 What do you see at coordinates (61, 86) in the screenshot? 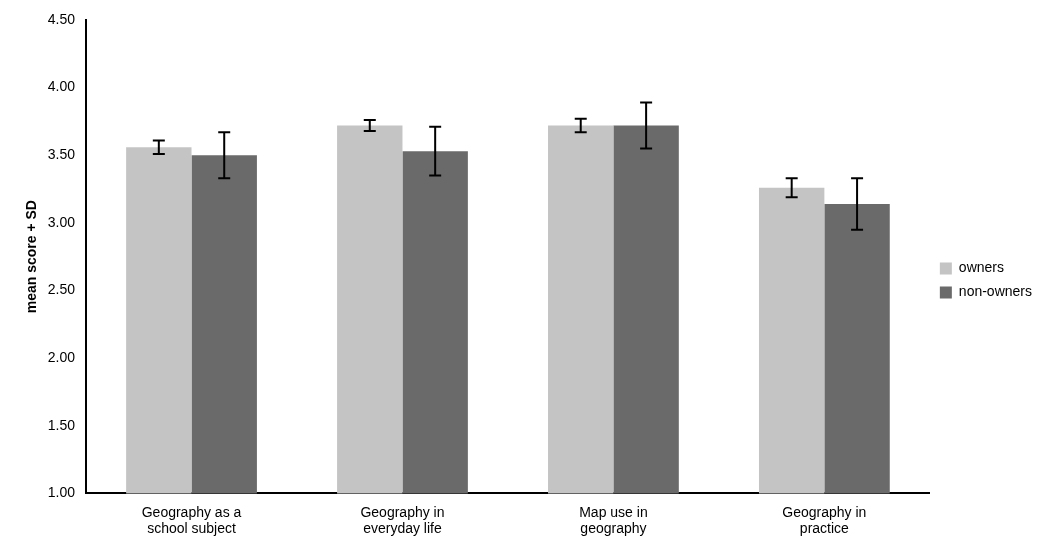
I see `y-tick-label: 4.00` at bounding box center [61, 86].